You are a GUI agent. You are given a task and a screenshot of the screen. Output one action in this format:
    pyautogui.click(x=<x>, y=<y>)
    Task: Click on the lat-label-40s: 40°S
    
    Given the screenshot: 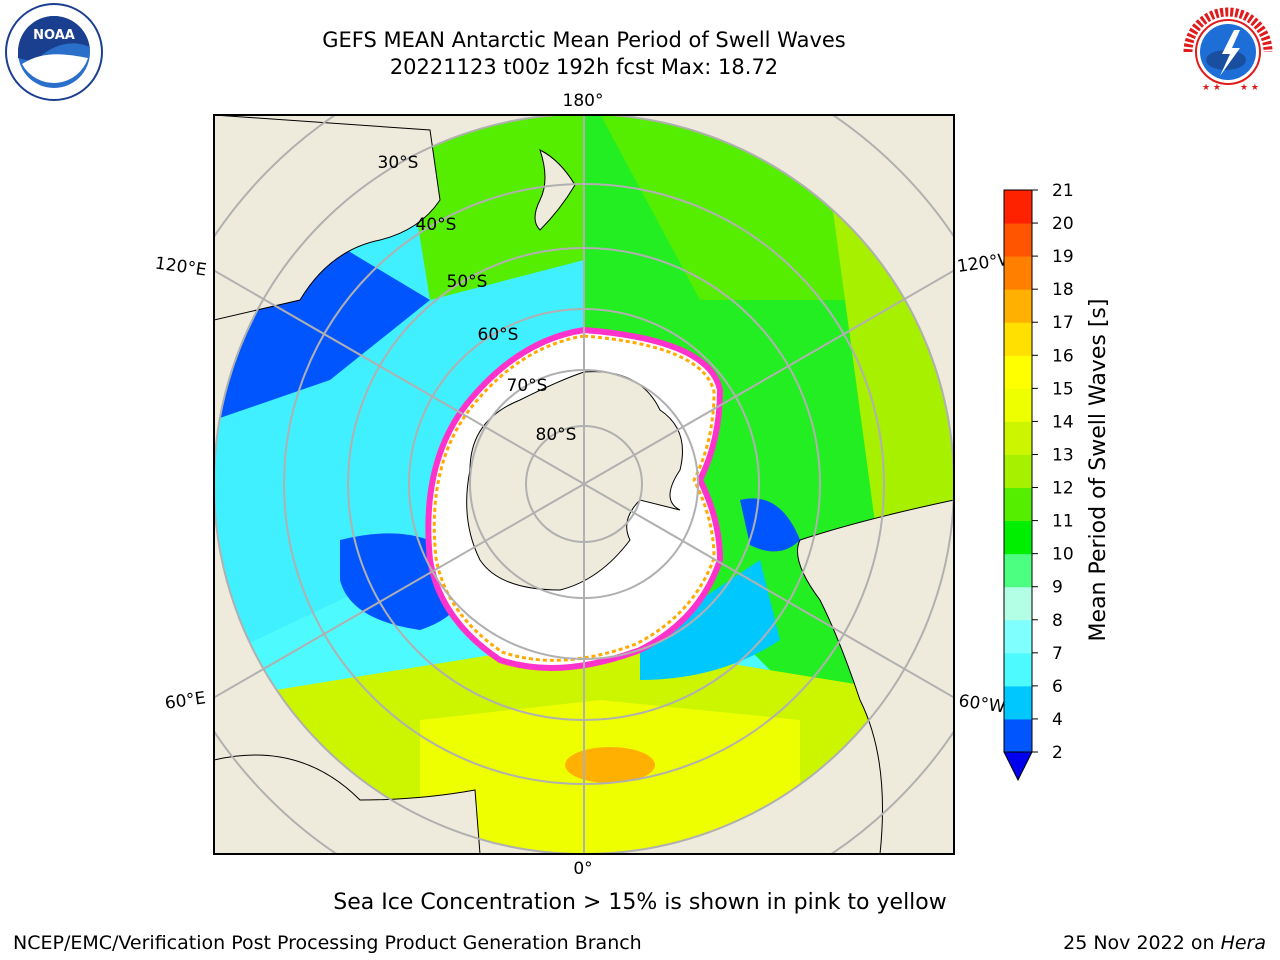 What is the action you would take?
    pyautogui.click(x=436, y=225)
    